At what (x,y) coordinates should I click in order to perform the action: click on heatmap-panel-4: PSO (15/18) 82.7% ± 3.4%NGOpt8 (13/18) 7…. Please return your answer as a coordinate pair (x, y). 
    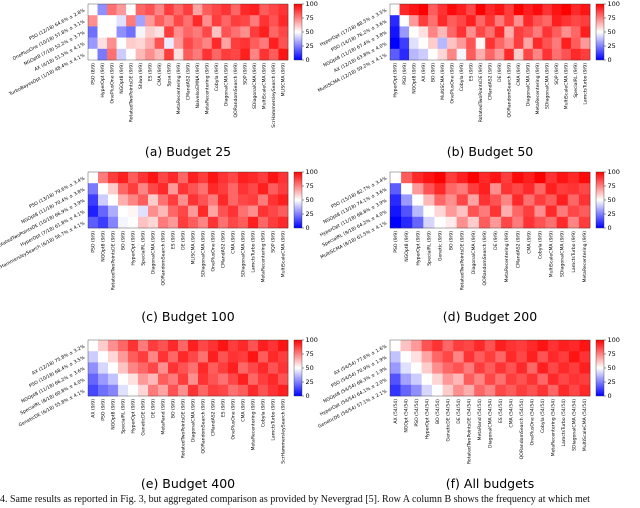
    Looking at the image, I should click on (469, 246).